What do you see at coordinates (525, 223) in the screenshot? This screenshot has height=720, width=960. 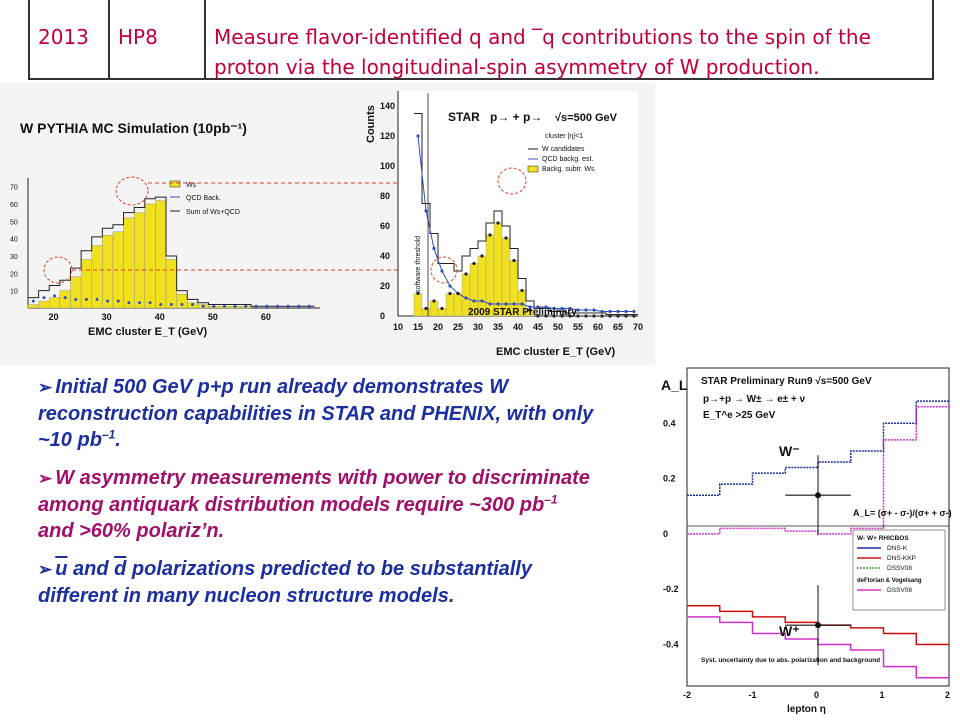 I see `right-qcd-line` at bounding box center [525, 223].